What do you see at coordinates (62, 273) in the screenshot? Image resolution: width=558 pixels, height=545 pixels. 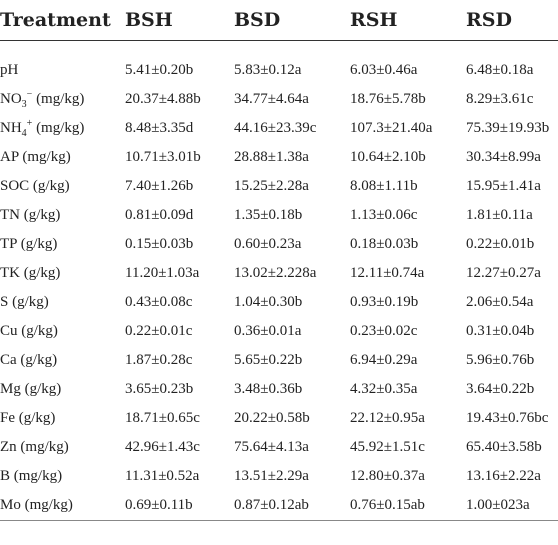 I see `row-label: TK (g/kg)` at bounding box center [62, 273].